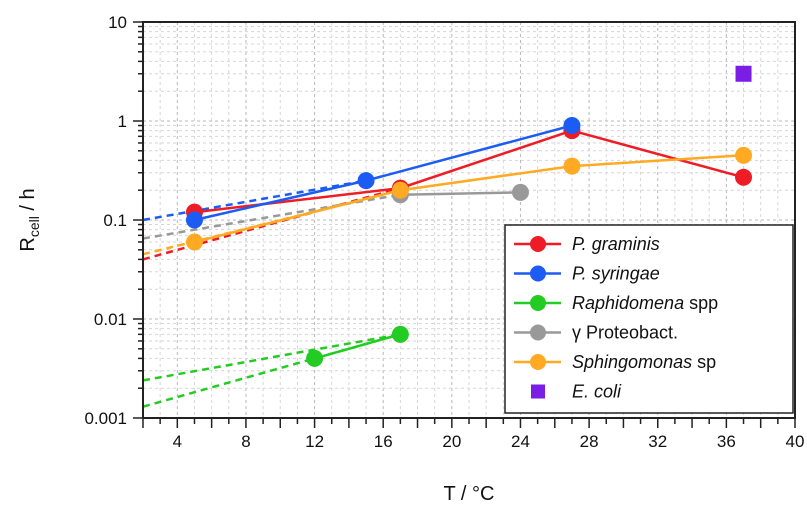 This screenshot has height=510, width=807. Describe the element at coordinates (383, 173) in the screenshot. I see `series-p-syringae` at that location.